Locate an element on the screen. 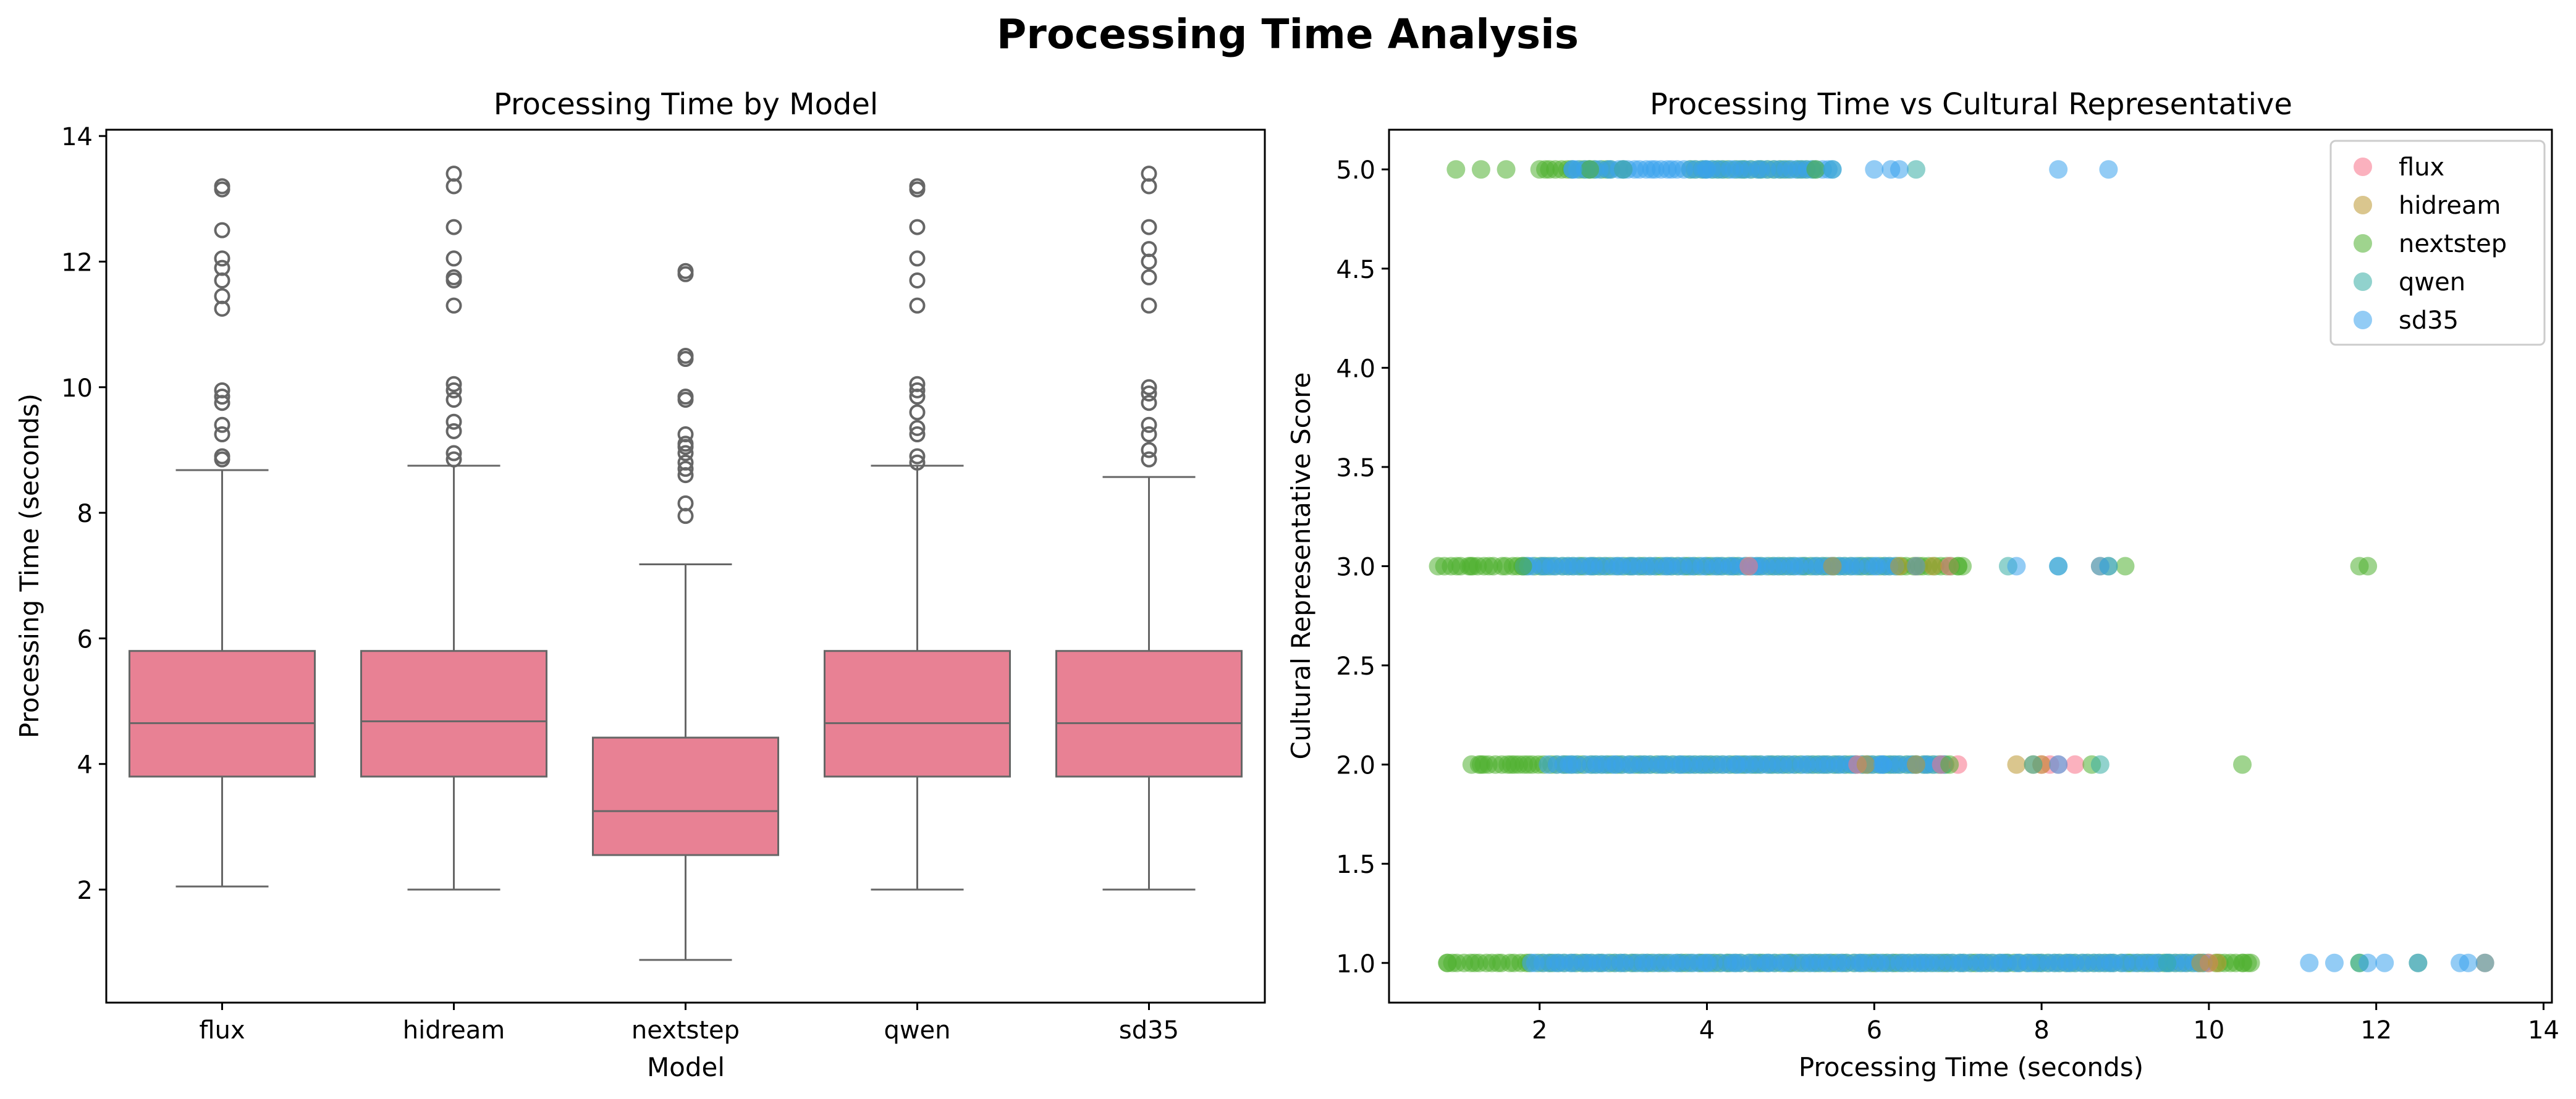  box-ytick-label: 12 is located at coordinates (77, 262).